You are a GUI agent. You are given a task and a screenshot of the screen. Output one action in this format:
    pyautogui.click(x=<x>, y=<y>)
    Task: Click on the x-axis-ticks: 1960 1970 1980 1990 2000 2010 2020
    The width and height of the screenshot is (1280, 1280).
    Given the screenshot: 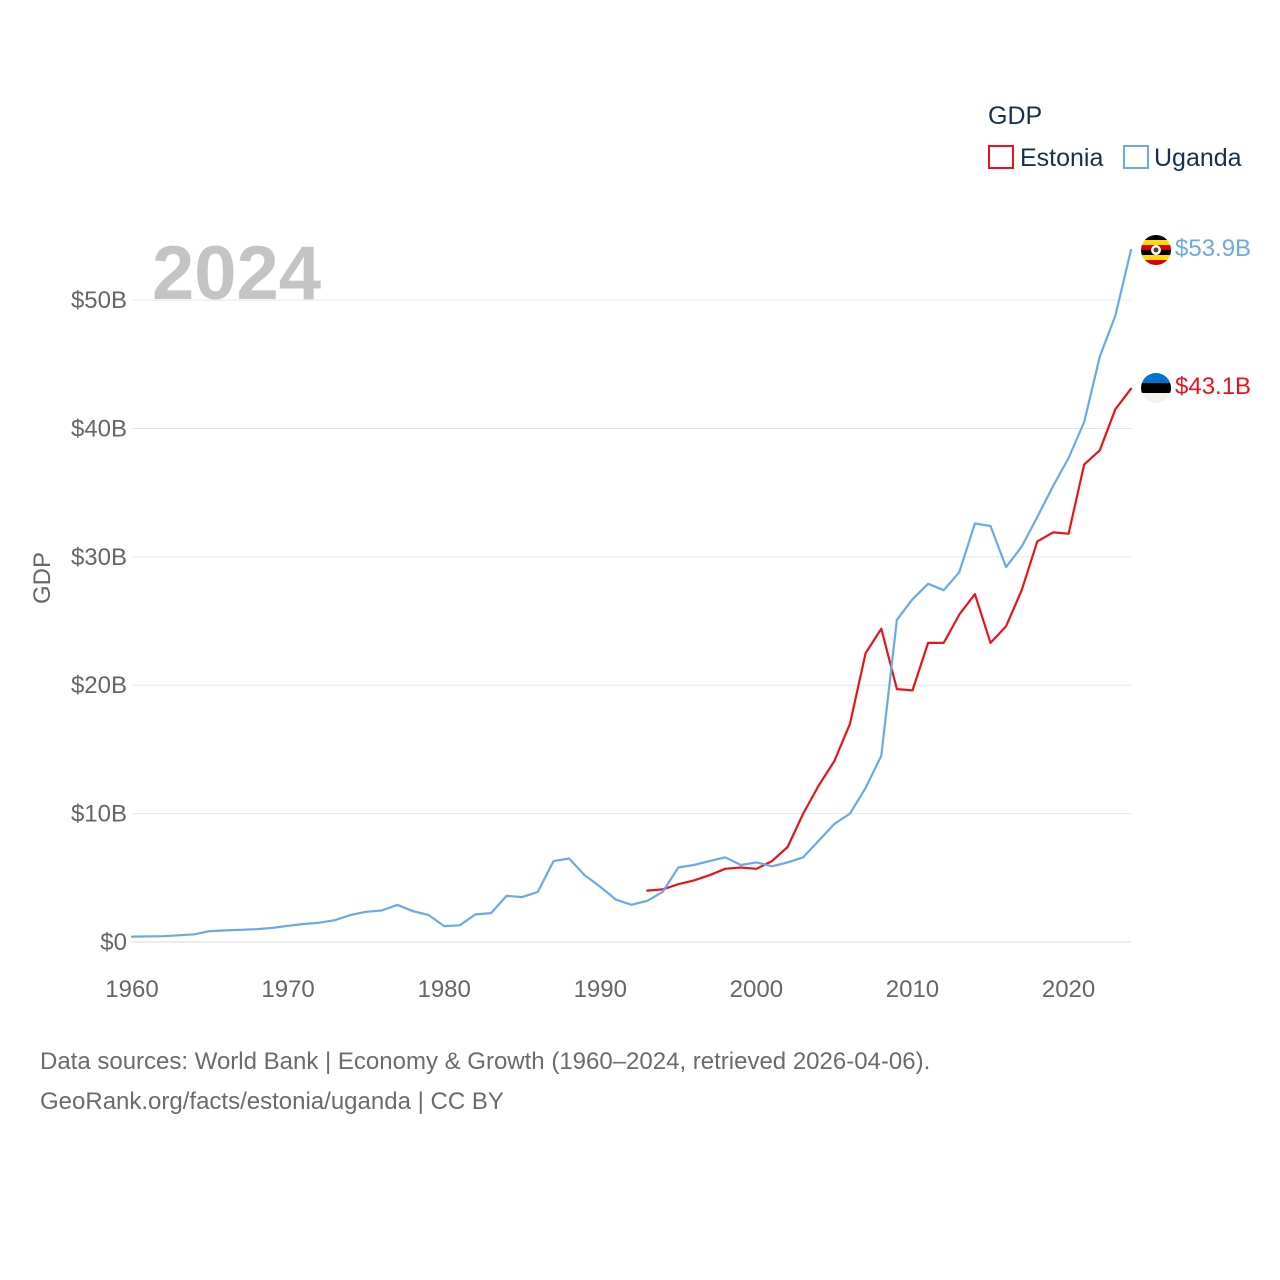 What is the action you would take?
    pyautogui.click(x=600, y=989)
    